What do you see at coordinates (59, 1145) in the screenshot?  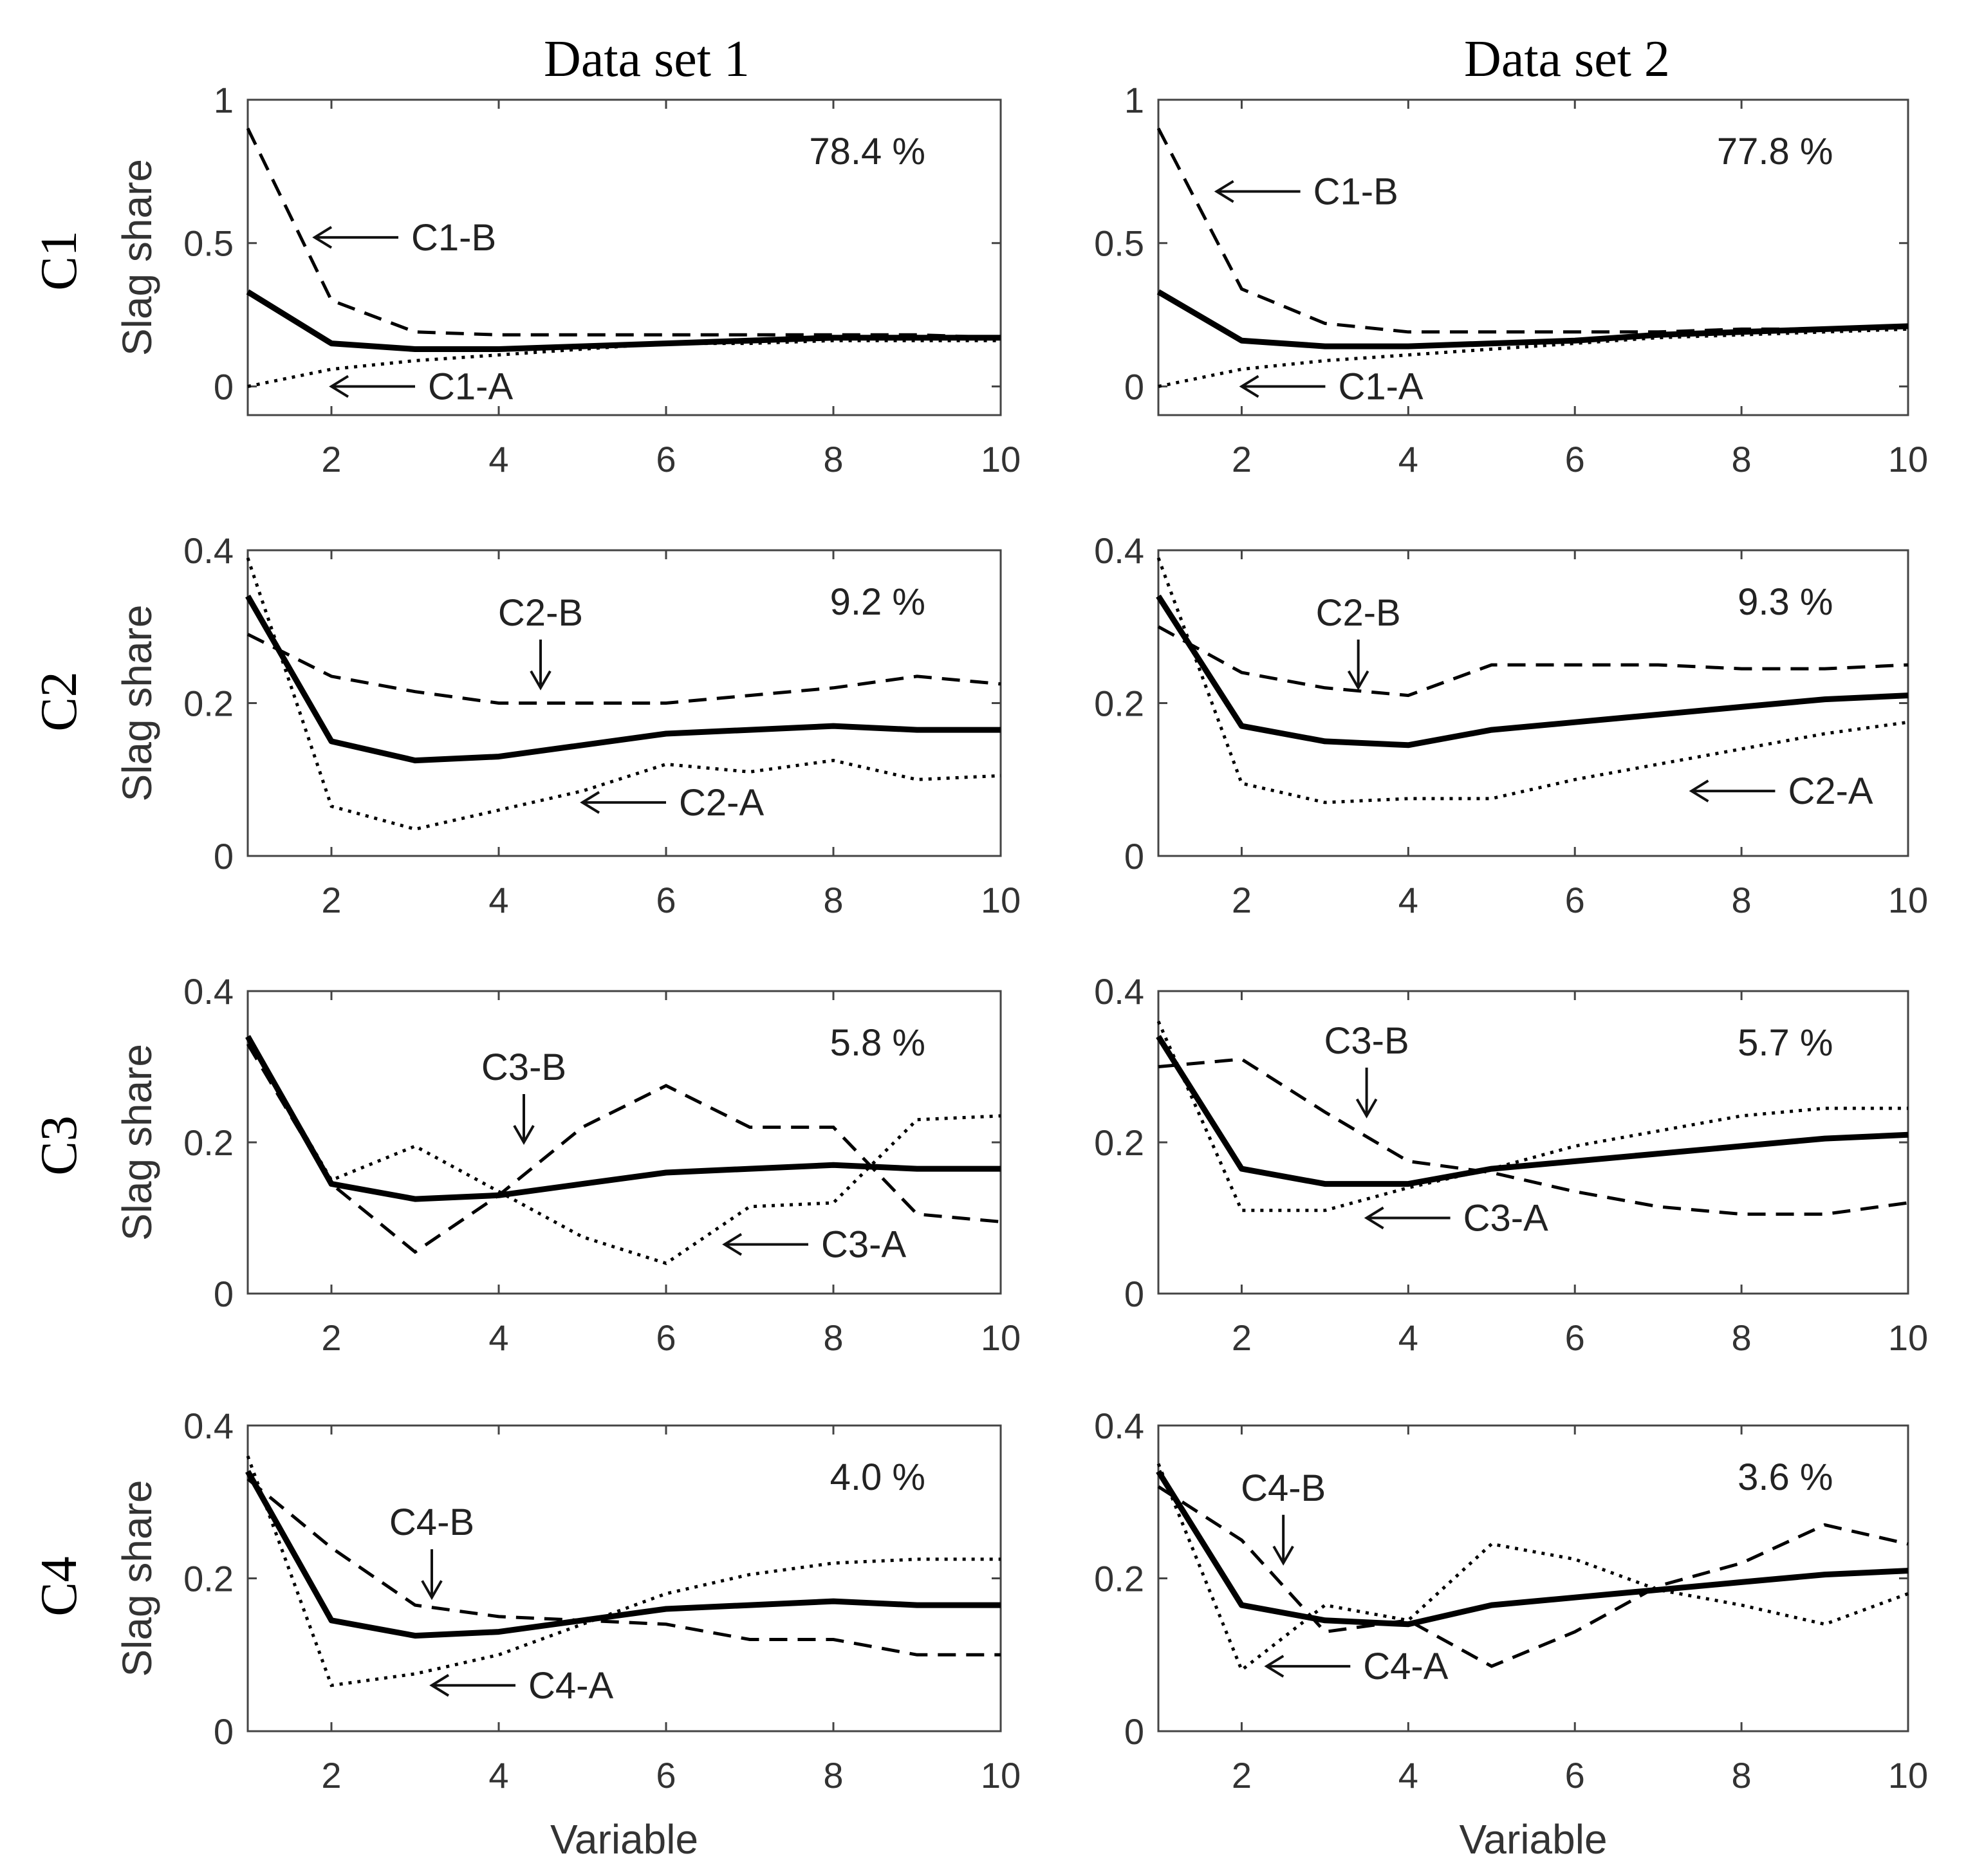 I see `row-label-c3: C3` at bounding box center [59, 1145].